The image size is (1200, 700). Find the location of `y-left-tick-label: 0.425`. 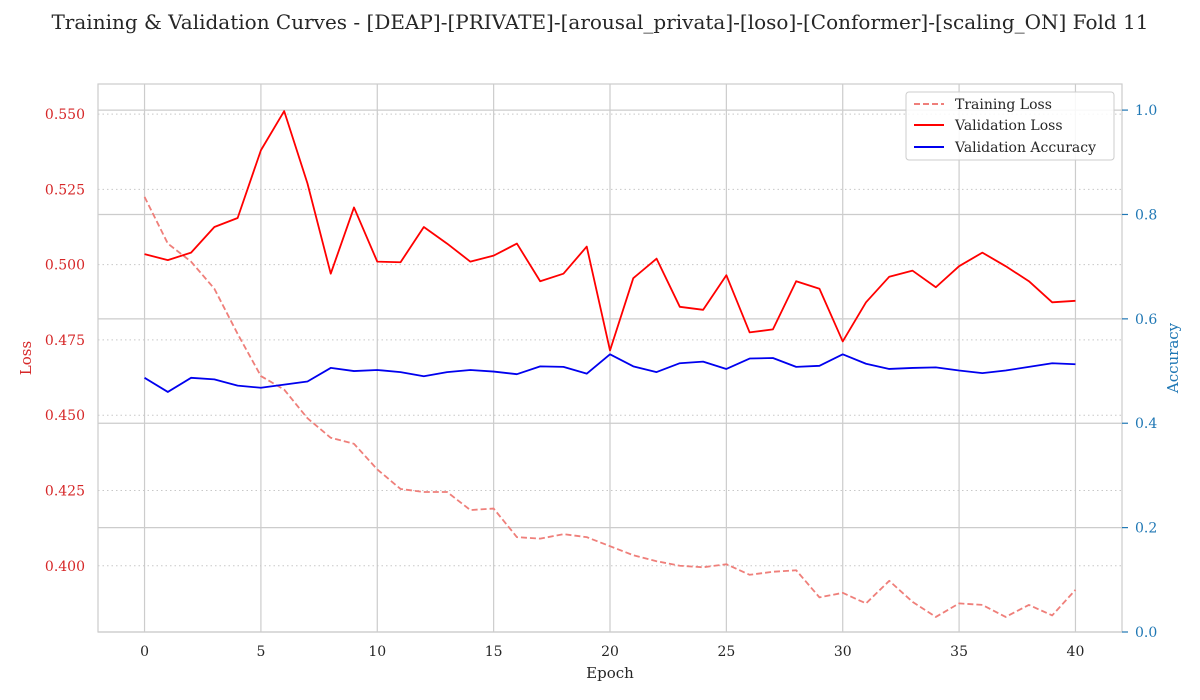

y-left-tick-label: 0.425 is located at coordinates (65, 491).